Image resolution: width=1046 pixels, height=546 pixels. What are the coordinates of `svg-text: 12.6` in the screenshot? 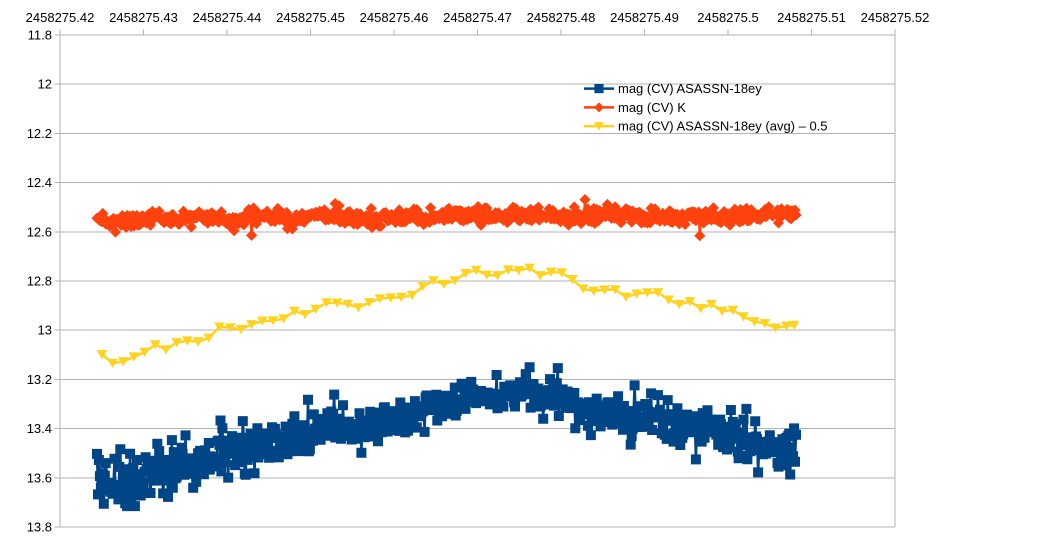 It's located at (39, 231).